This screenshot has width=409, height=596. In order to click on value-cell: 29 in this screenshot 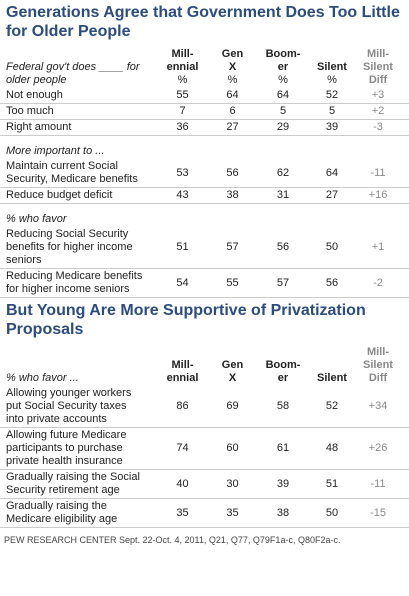, I will do `click(283, 127)`.